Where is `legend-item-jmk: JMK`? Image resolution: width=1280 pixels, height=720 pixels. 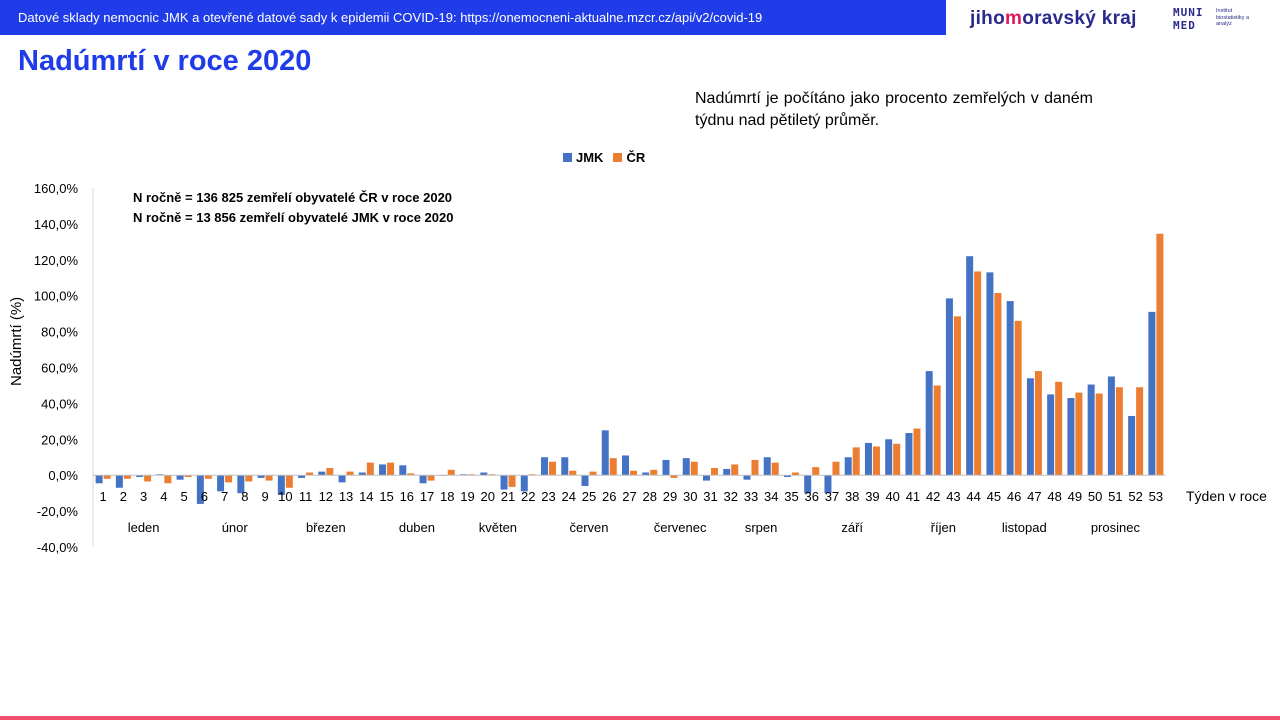 legend-item-jmk: JMK is located at coordinates (583, 157).